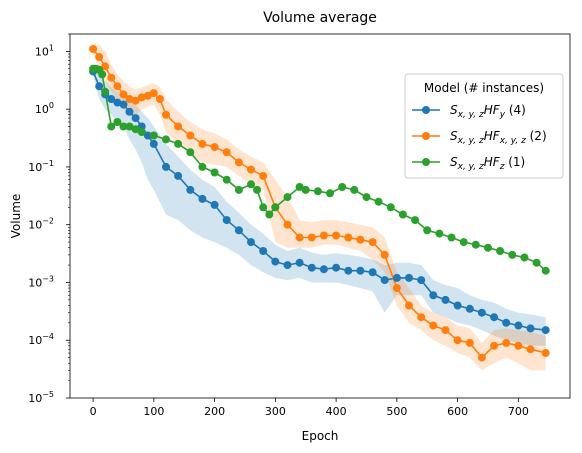 This screenshot has width=582, height=453. I want to click on y-axis: 10¹ 10⁰ 10⁻¹ 10⁻² 10⁻³ 10⁻⁴ 10⁻⁵, so click(49, 219).